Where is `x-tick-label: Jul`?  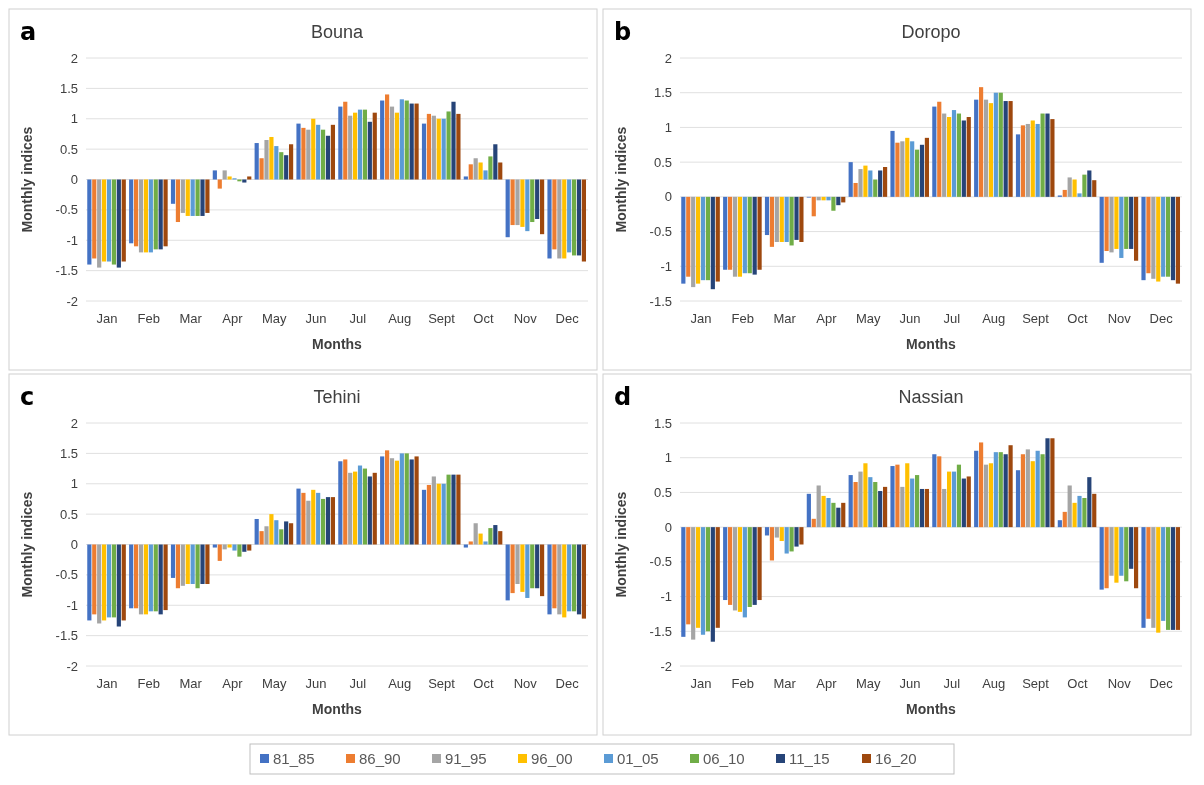
x-tick-label: Jul is located at coordinates (952, 683).